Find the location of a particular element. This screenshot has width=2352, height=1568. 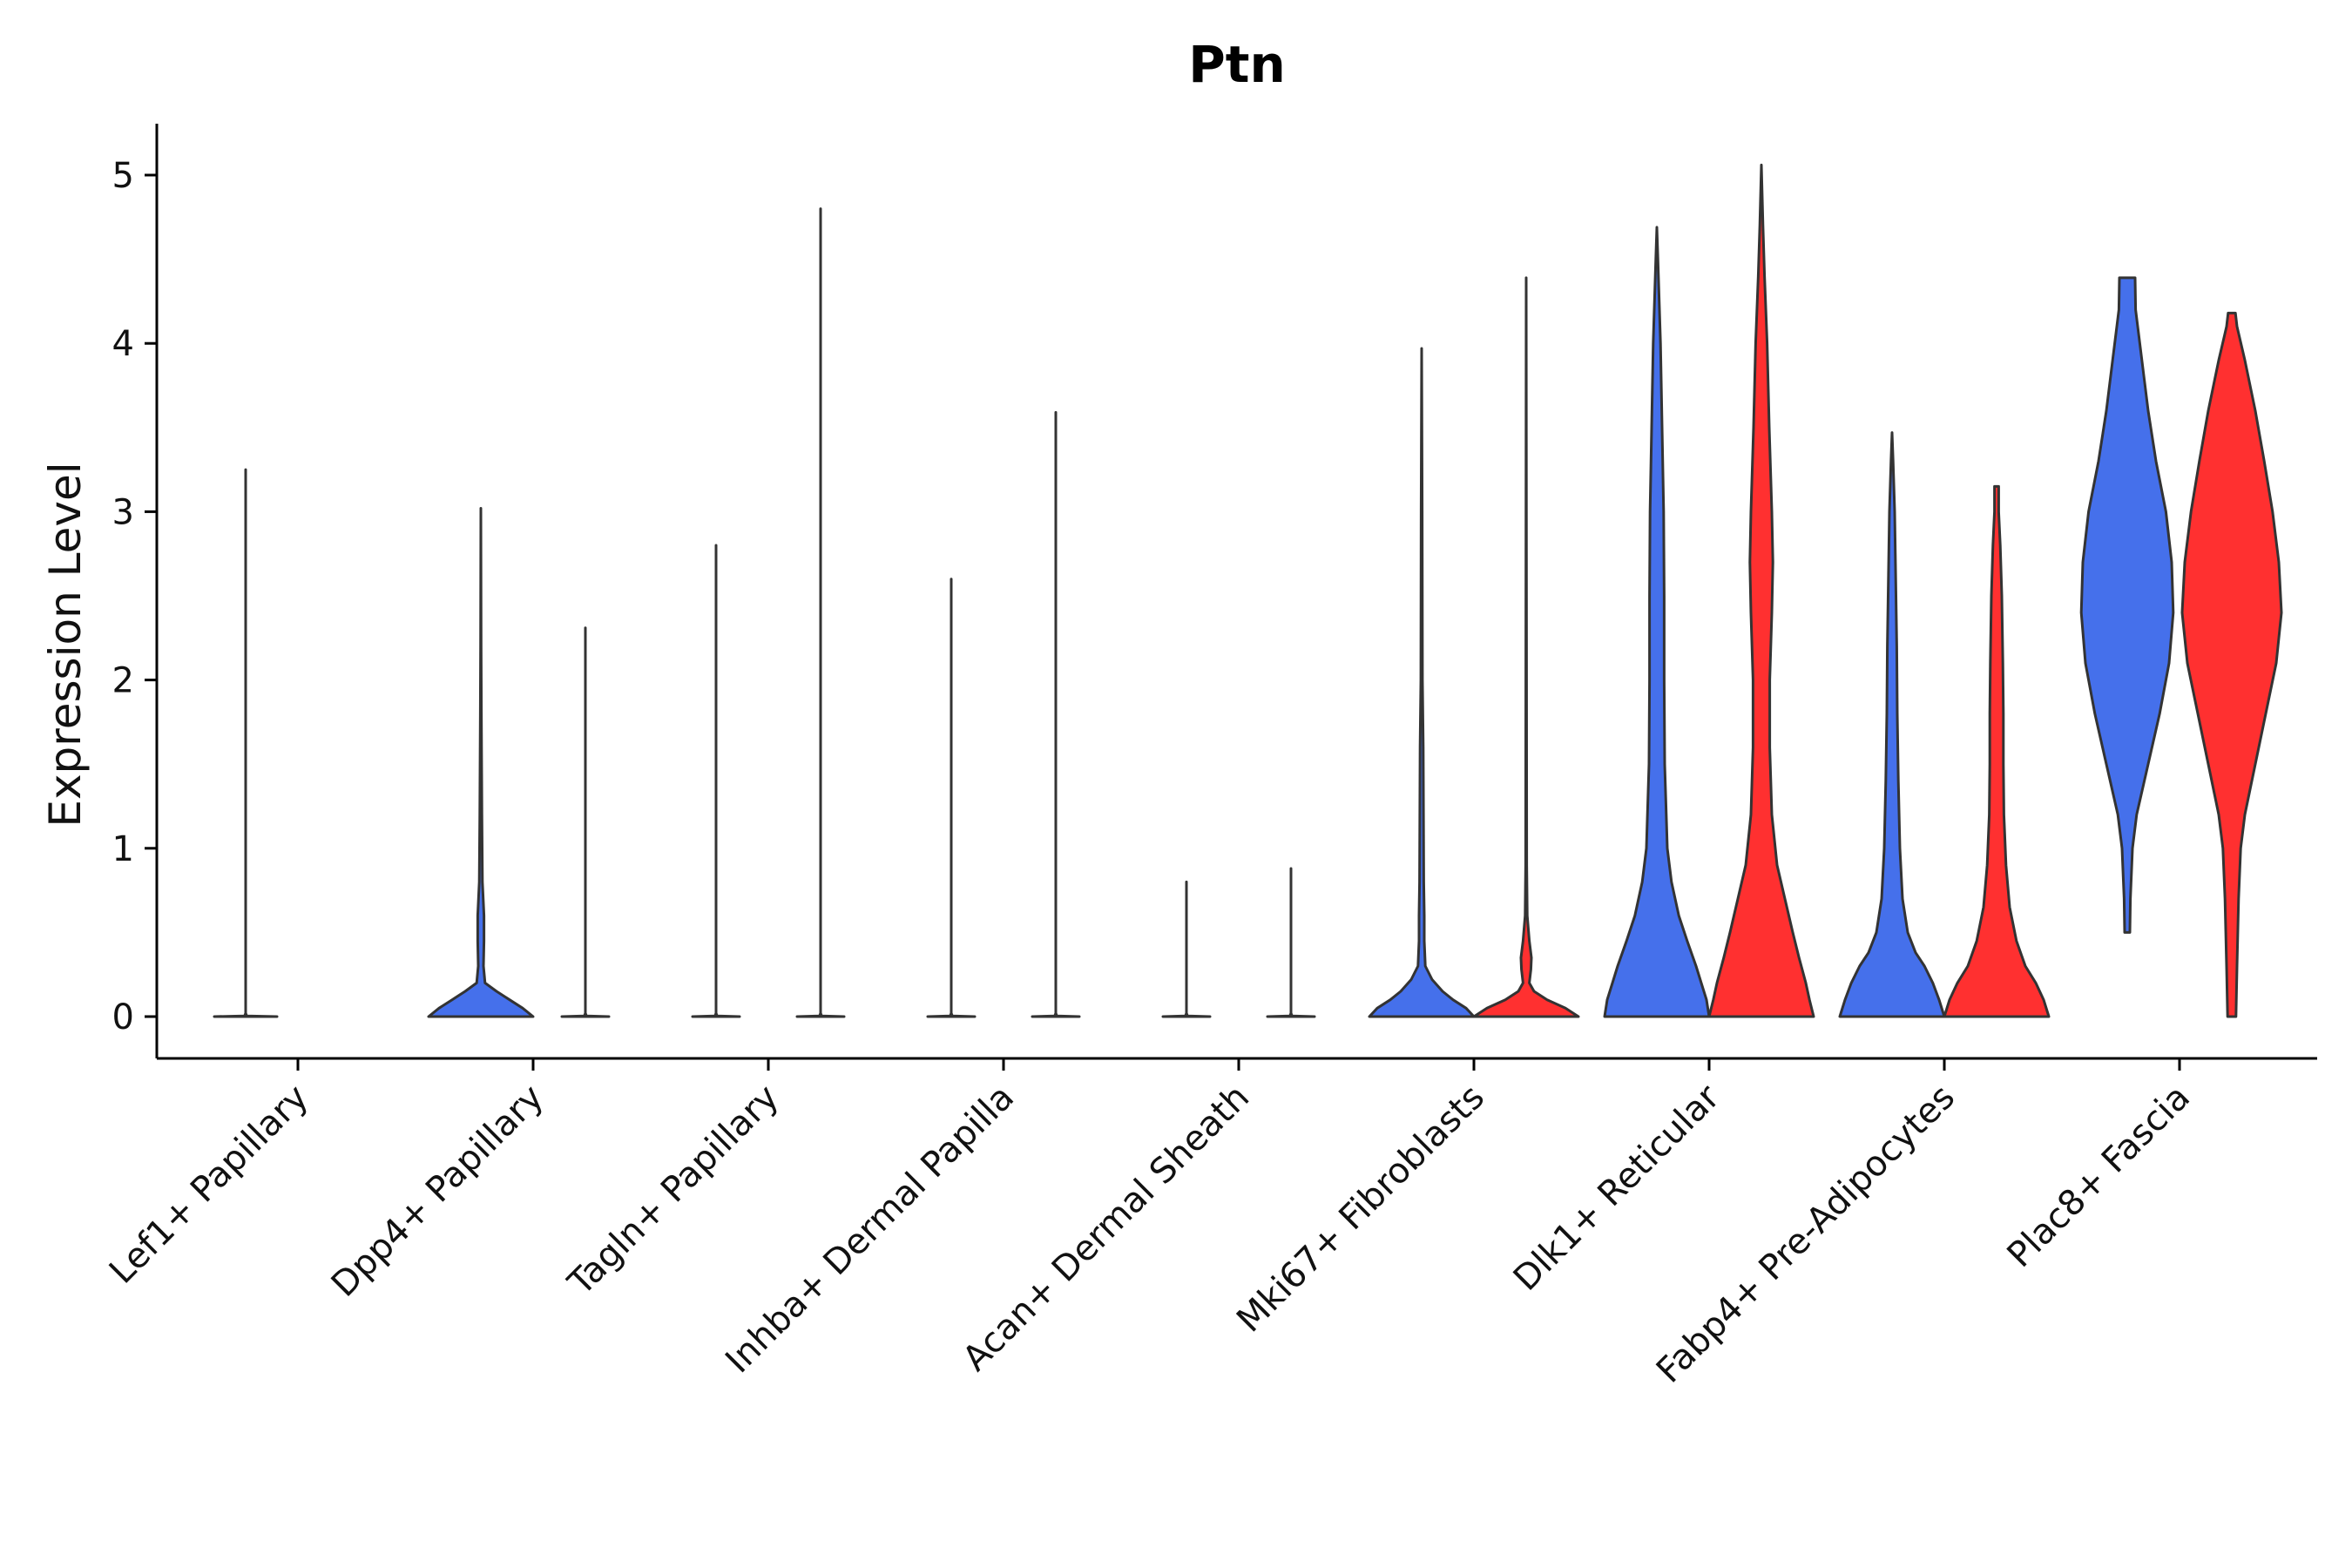

y-axis-label: Expression Level is located at coordinates (66, 644).